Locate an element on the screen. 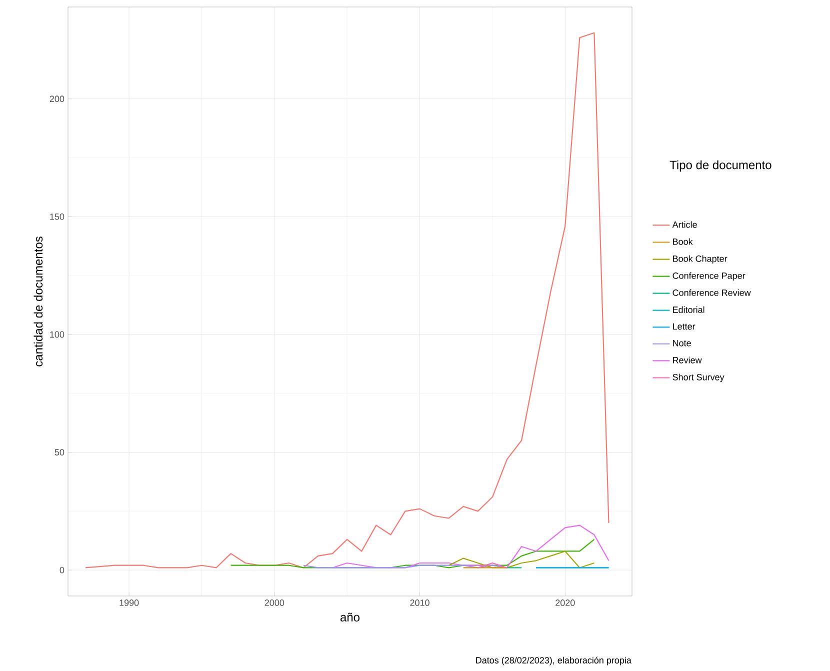 This screenshot has height=671, width=830. x-tick-label: 2000 is located at coordinates (274, 603).